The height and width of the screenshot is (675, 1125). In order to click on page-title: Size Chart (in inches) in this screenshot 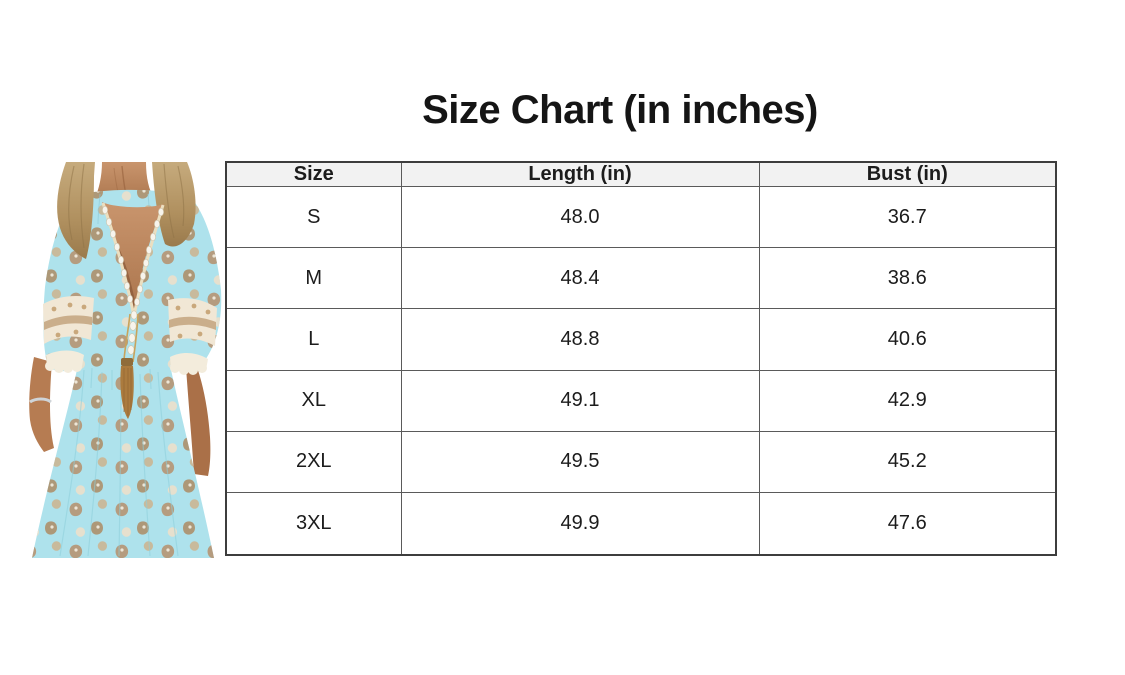, I will do `click(620, 110)`.